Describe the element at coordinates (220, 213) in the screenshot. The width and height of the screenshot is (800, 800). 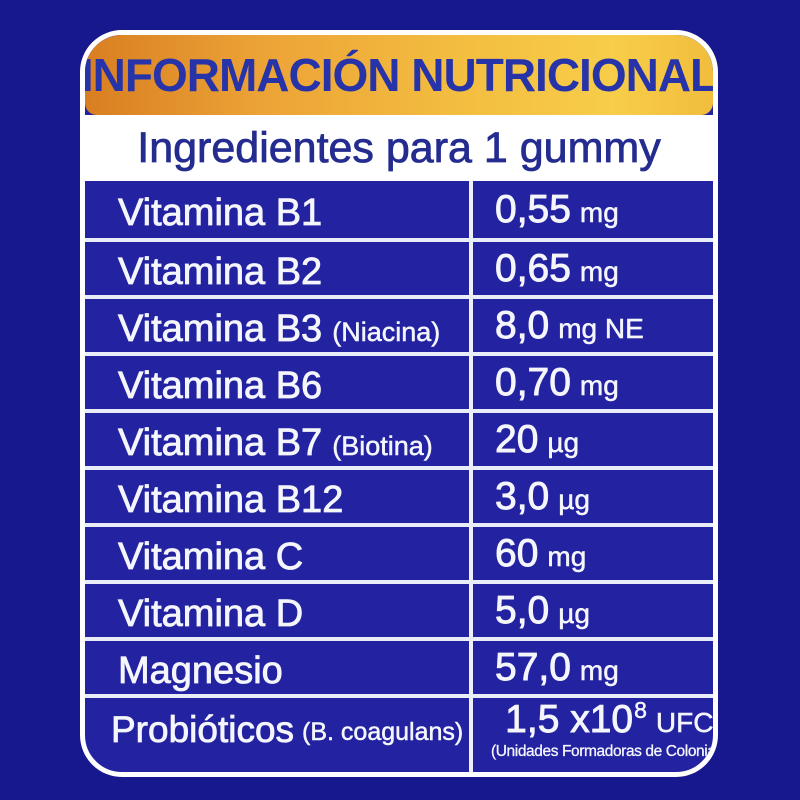
I see `nutrient-label: Vitamina B1` at that location.